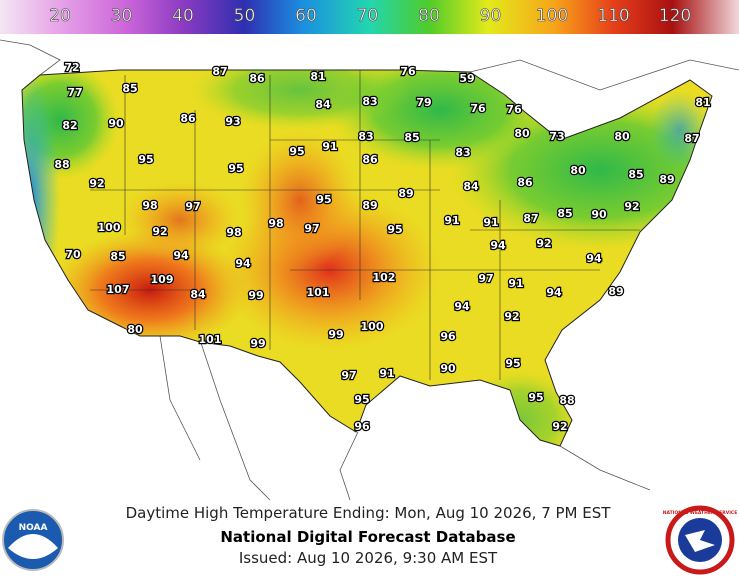 The height and width of the screenshot is (583, 739). I want to click on noaa-text: NOAA, so click(33, 528).